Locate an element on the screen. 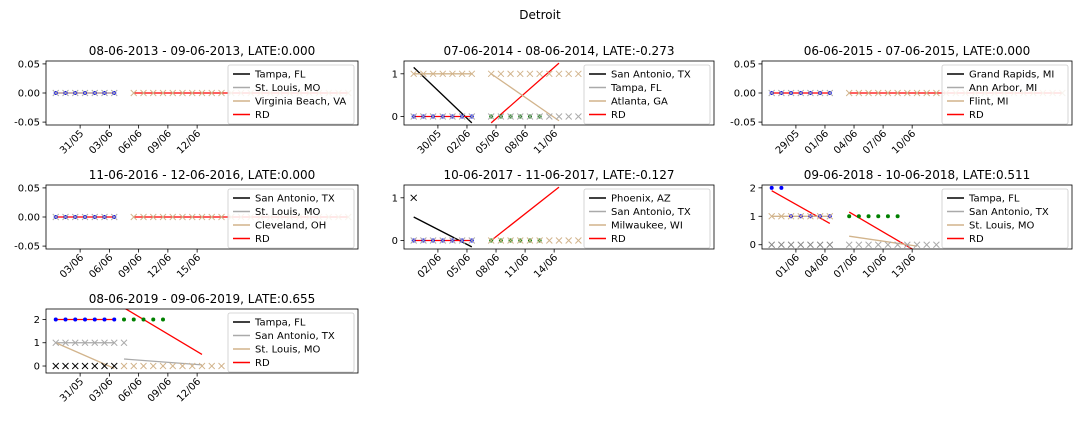 The image size is (1080, 432). legend-label: St. Louis, MO is located at coordinates (1001, 226).